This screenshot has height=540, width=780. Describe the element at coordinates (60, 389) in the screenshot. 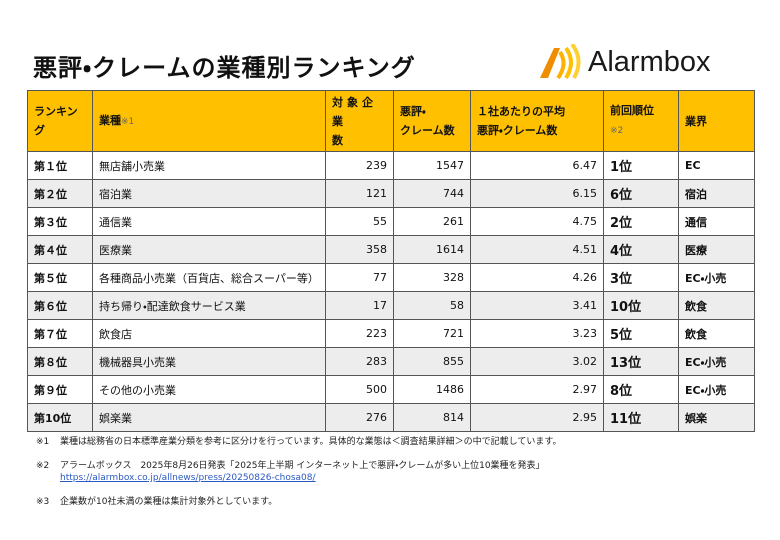

I see `rank-cell: 第９位` at that location.